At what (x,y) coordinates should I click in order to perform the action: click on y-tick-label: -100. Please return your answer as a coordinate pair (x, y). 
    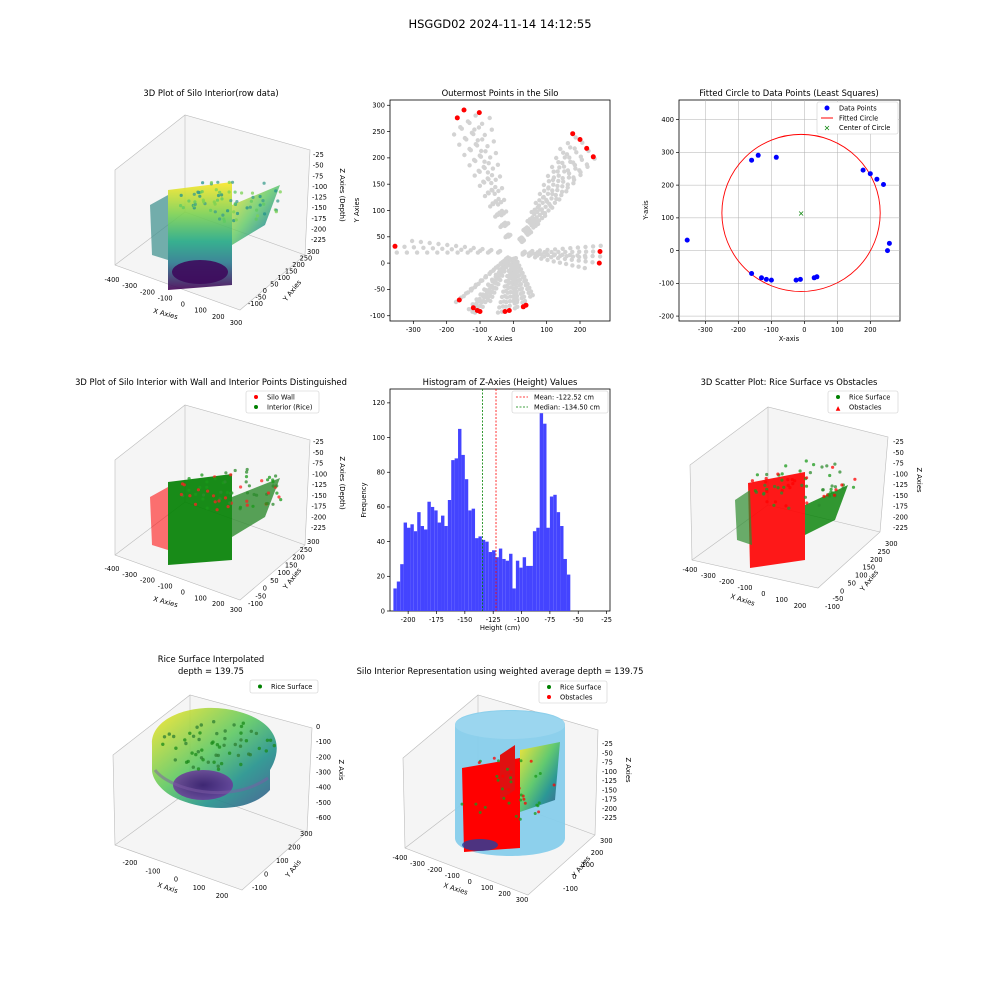
    Looking at the image, I should click on (570, 889).